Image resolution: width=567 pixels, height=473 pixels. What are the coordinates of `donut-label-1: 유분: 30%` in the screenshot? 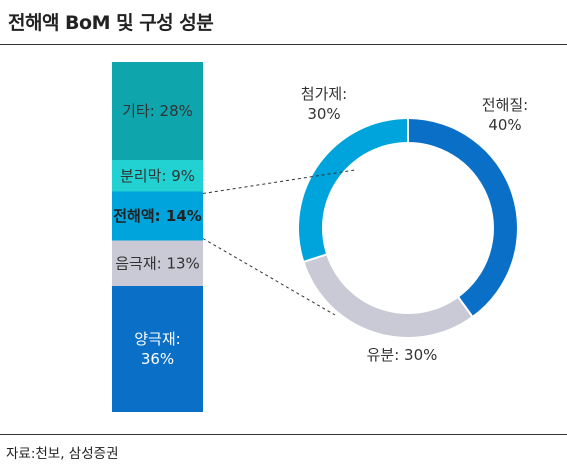 It's located at (402, 355).